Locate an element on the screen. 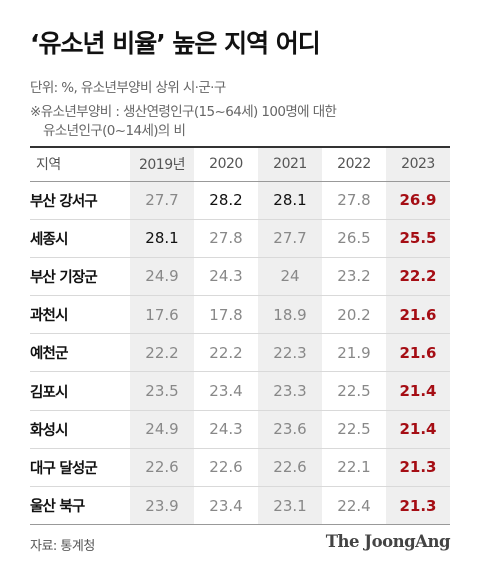  table-row: 김포시 23.5 23.4 23.3 22.5 21.4 is located at coordinates (240, 391).